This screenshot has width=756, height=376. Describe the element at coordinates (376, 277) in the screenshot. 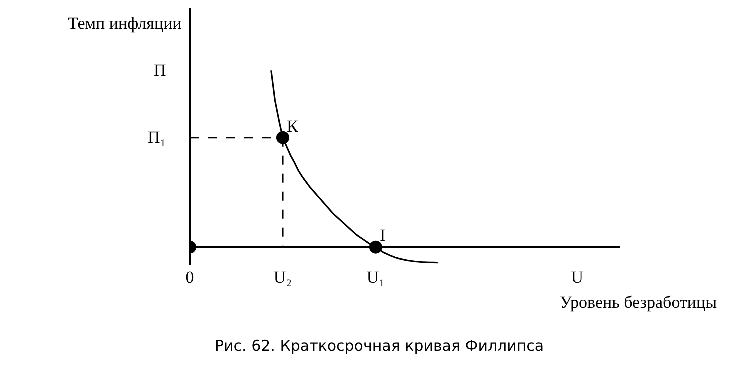

I see `x-tick-label: U₁` at that location.